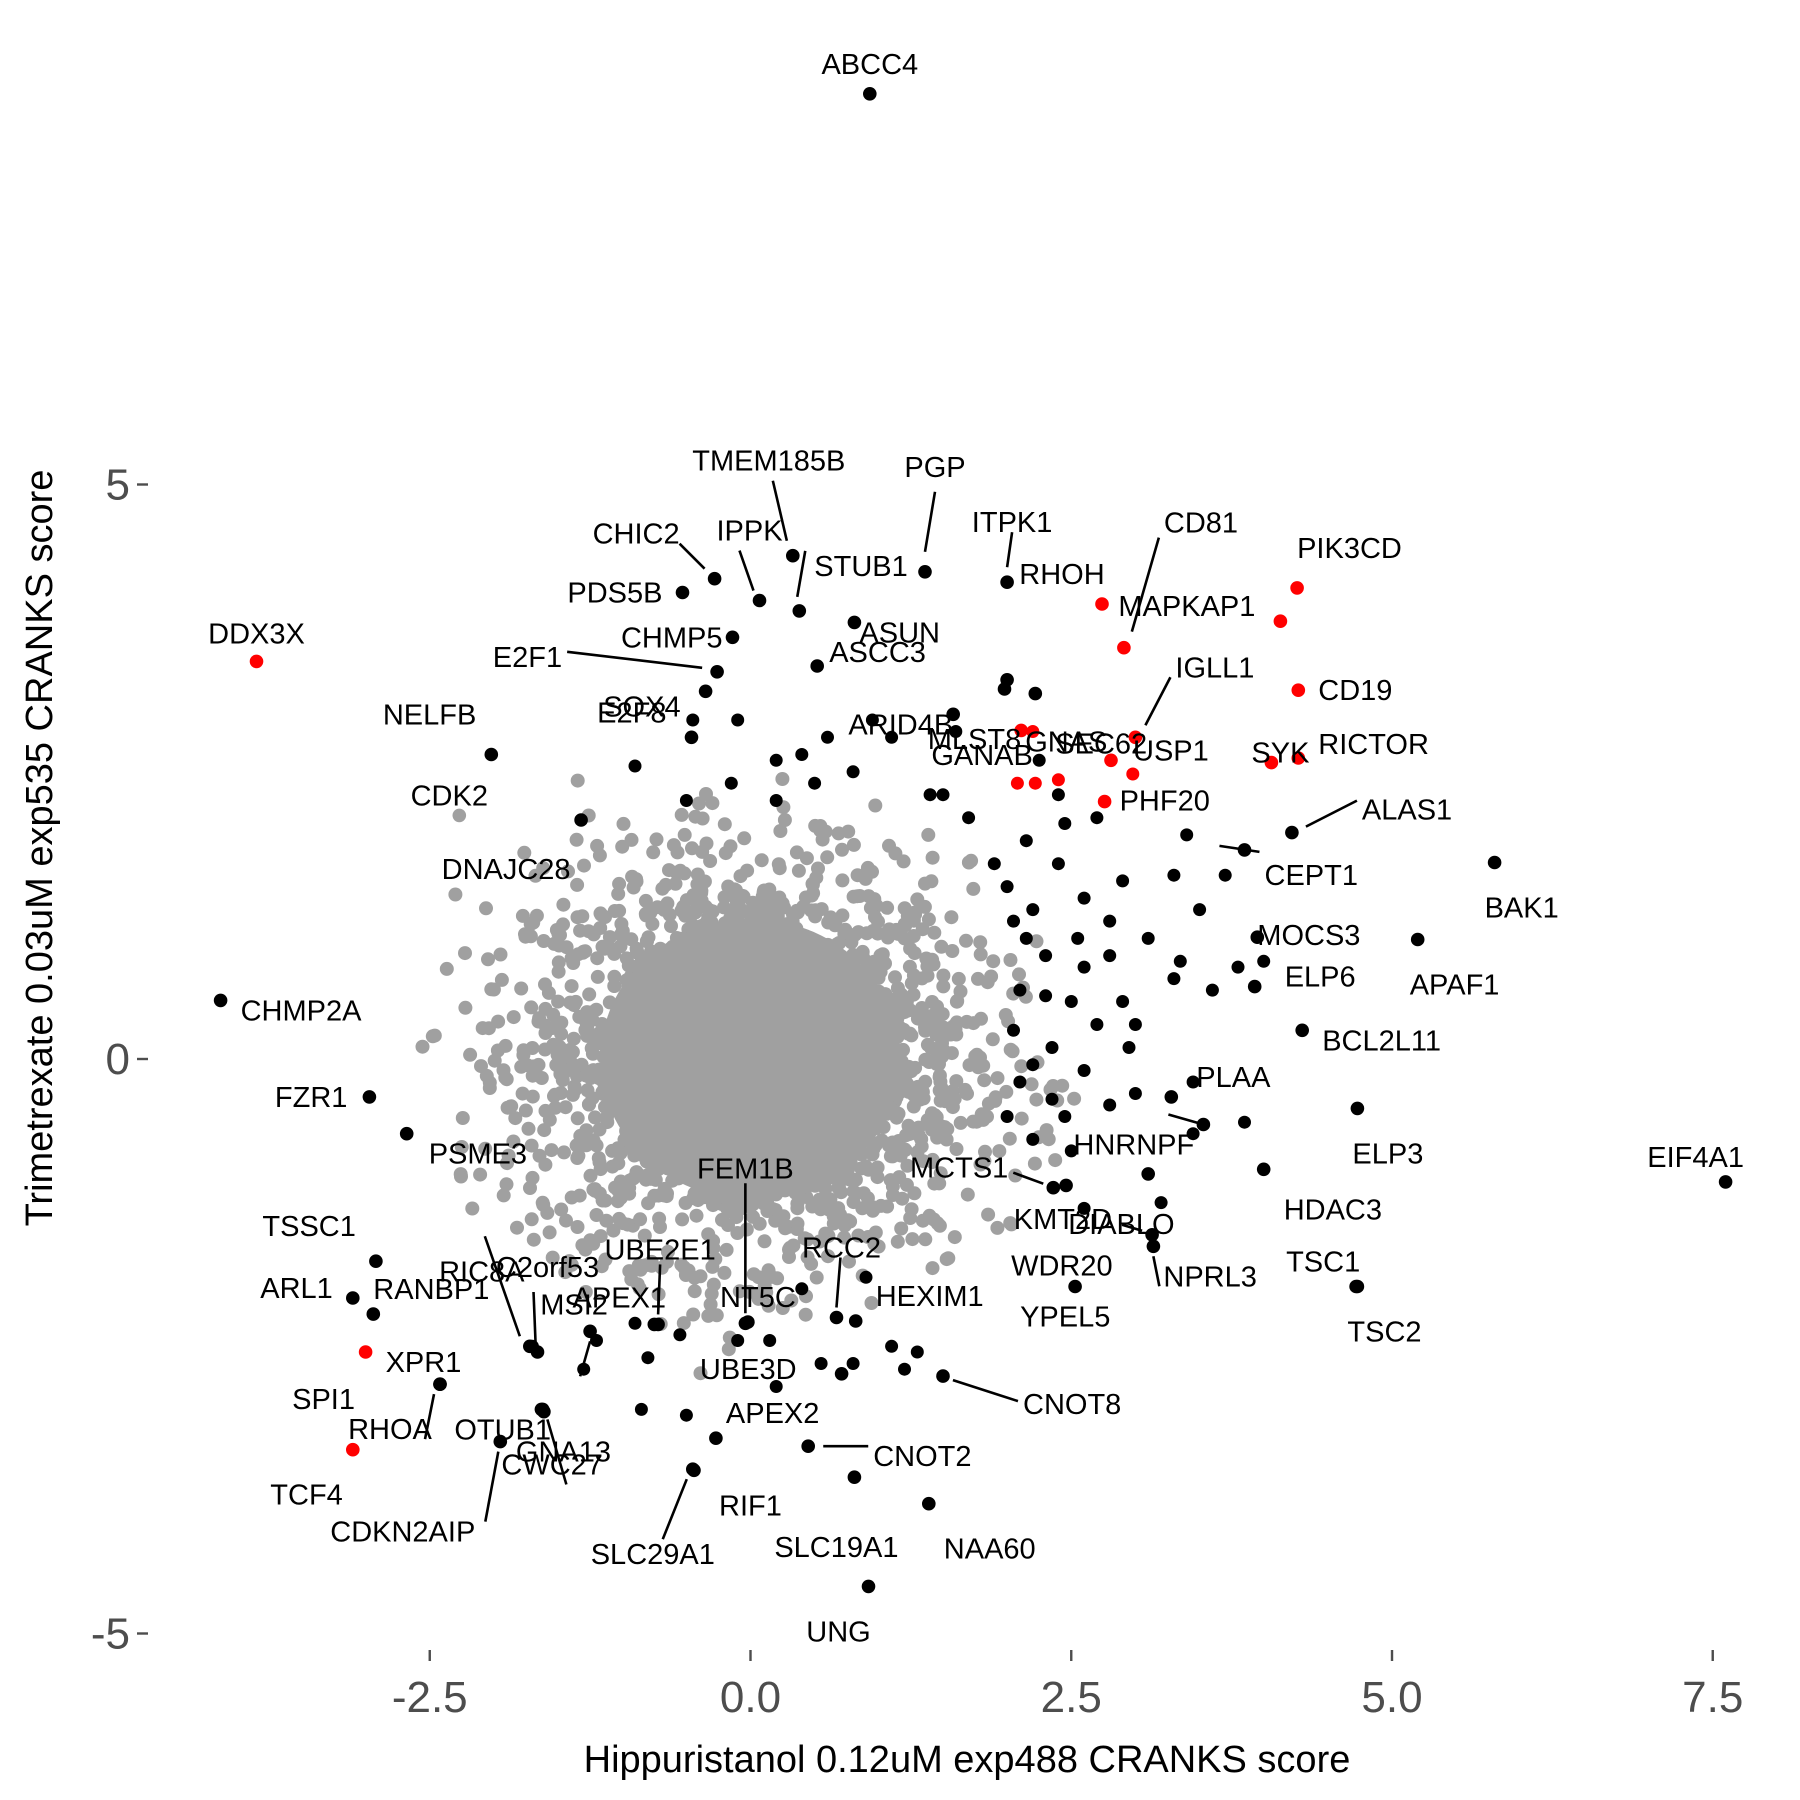  Describe the element at coordinates (1391, 1697) in the screenshot. I see `x-tick-label: 5.0` at that location.